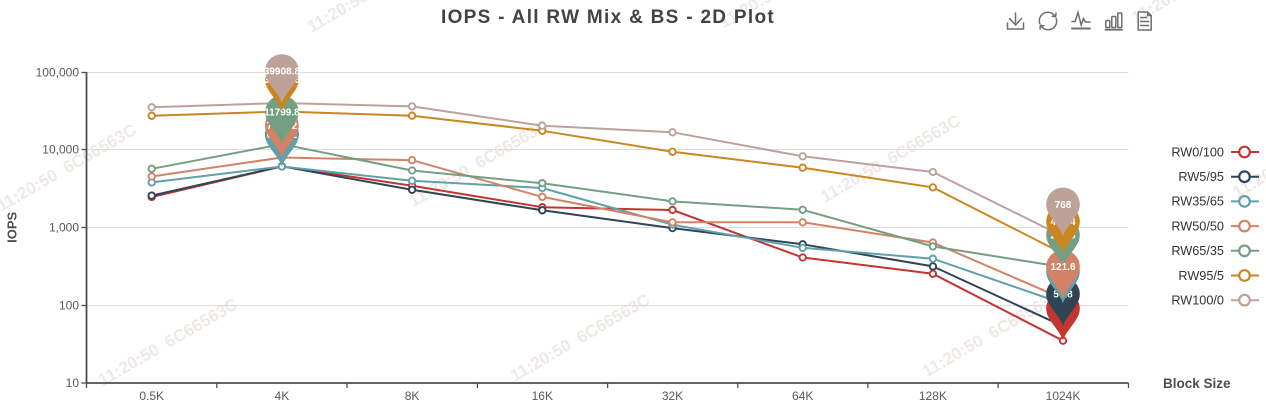 The width and height of the screenshot is (1266, 414). What do you see at coordinates (1197, 301) in the screenshot?
I see `svg-text: RW100/0` at bounding box center [1197, 301].